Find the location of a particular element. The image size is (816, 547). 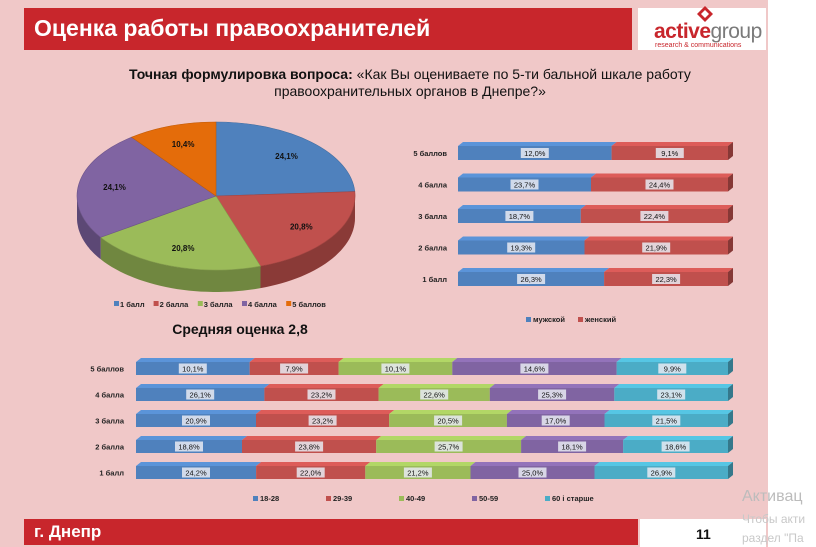

bar-value-label: 25,3% is located at coordinates (552, 395).